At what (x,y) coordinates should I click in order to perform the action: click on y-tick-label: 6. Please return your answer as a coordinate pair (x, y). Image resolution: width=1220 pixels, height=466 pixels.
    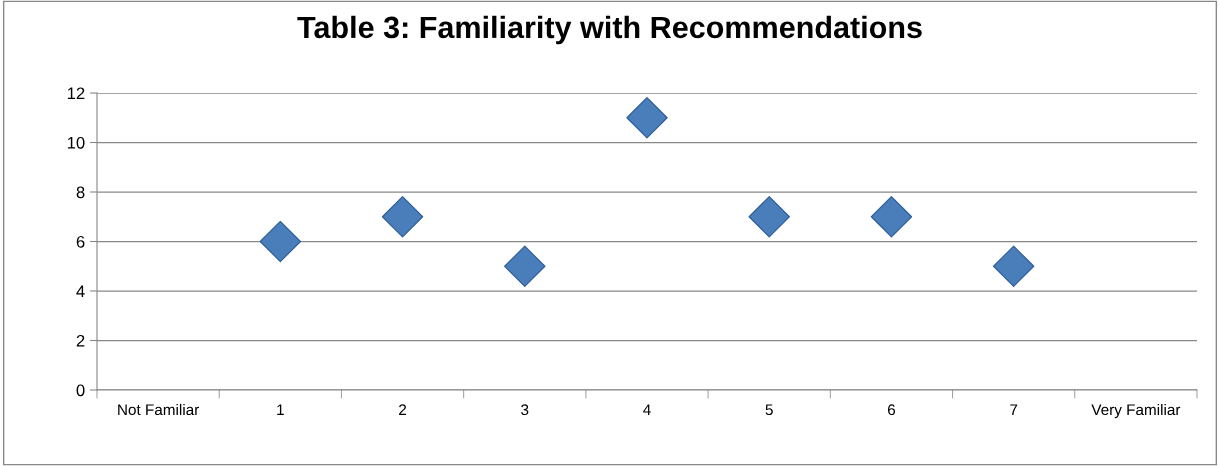
    Looking at the image, I should click on (80, 241).